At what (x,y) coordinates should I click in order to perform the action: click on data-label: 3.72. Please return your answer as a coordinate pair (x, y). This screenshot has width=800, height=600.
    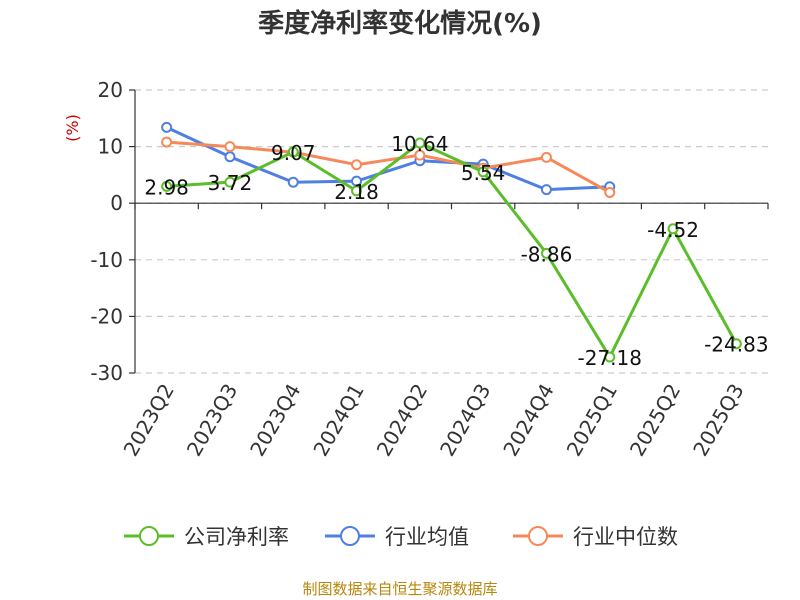
    Looking at the image, I should click on (230, 183).